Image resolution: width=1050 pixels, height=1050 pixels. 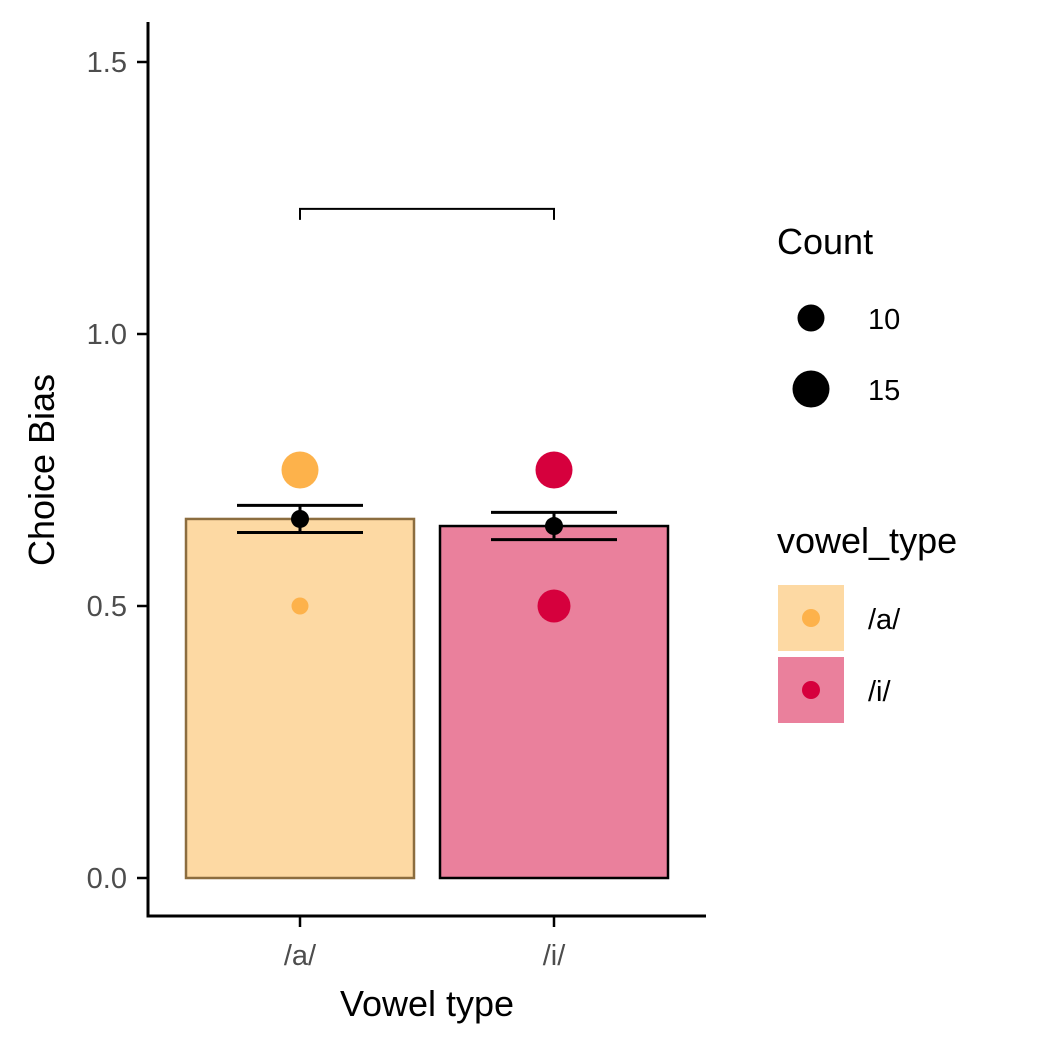 What do you see at coordinates (427, 522) in the screenshot?
I see `errorbars-layer` at bounding box center [427, 522].